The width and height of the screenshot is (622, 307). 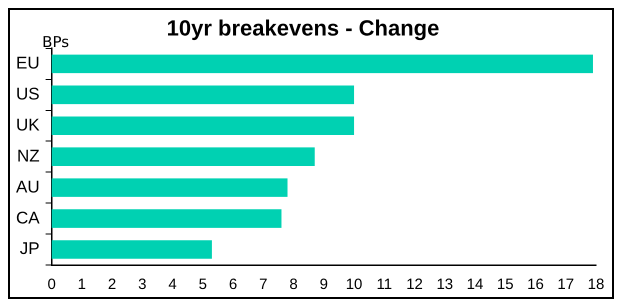 I want to click on x-tick-label: 0, so click(x=51, y=285).